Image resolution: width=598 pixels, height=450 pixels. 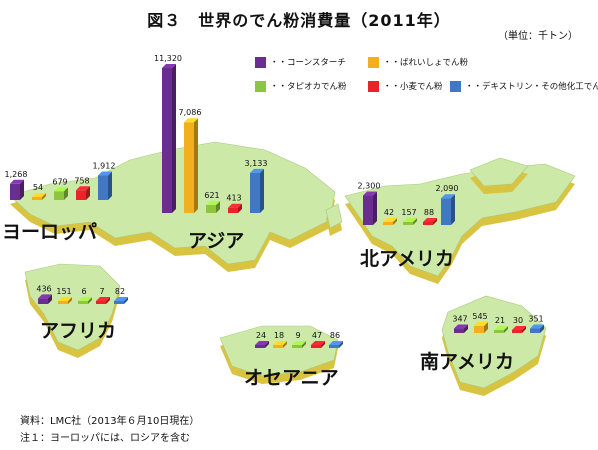 What do you see at coordinates (233, 198) in the screenshot?
I see `data-label: 413` at bounding box center [233, 198].